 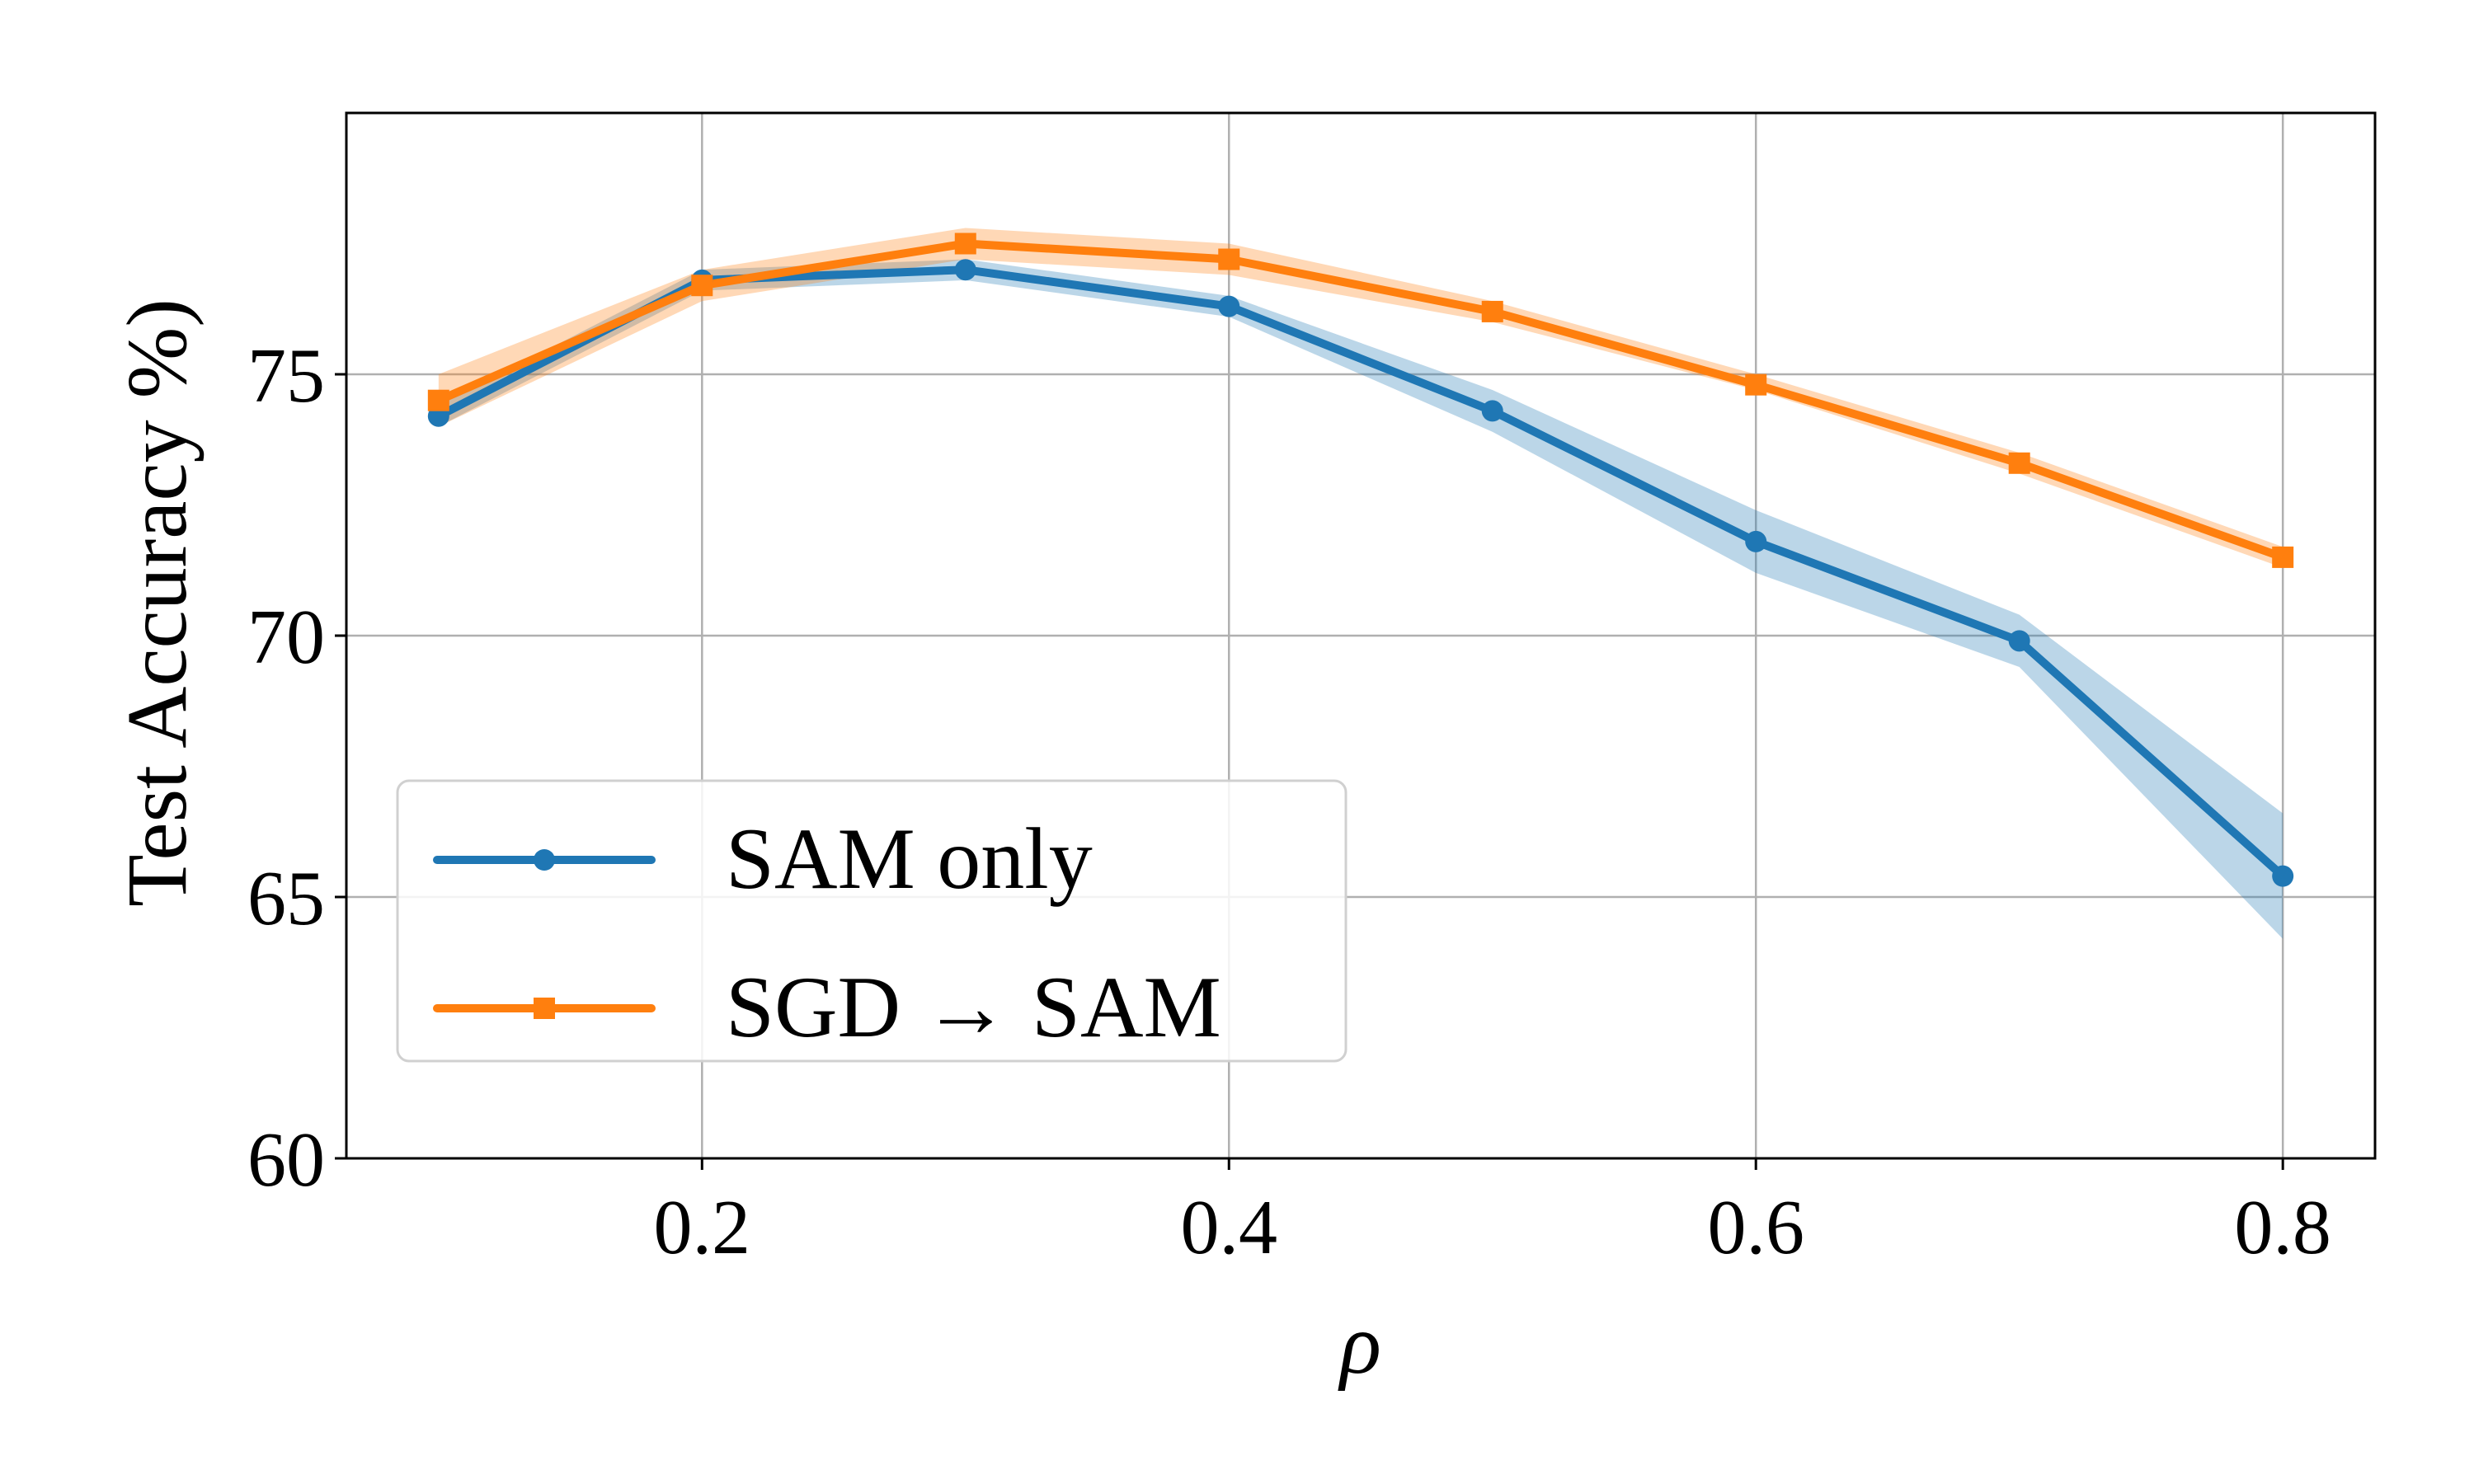 What do you see at coordinates (909, 858) in the screenshot?
I see `legend-label-sam-only: SAM only` at bounding box center [909, 858].